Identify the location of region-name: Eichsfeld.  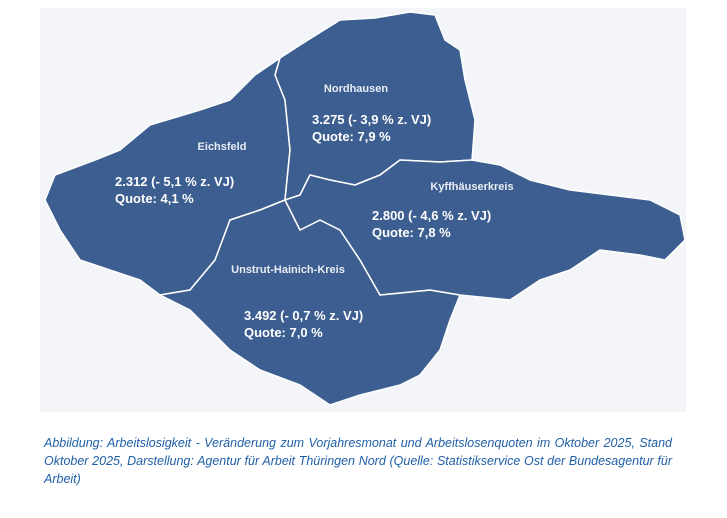
(222, 147).